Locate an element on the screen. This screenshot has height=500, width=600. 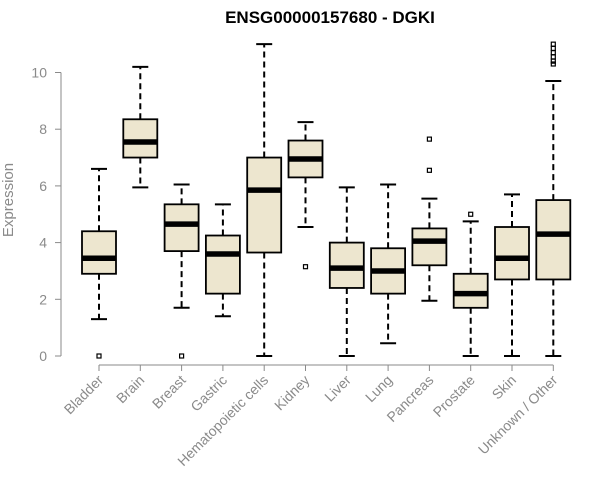
x-tick-label: Brain is located at coordinates (130, 389).